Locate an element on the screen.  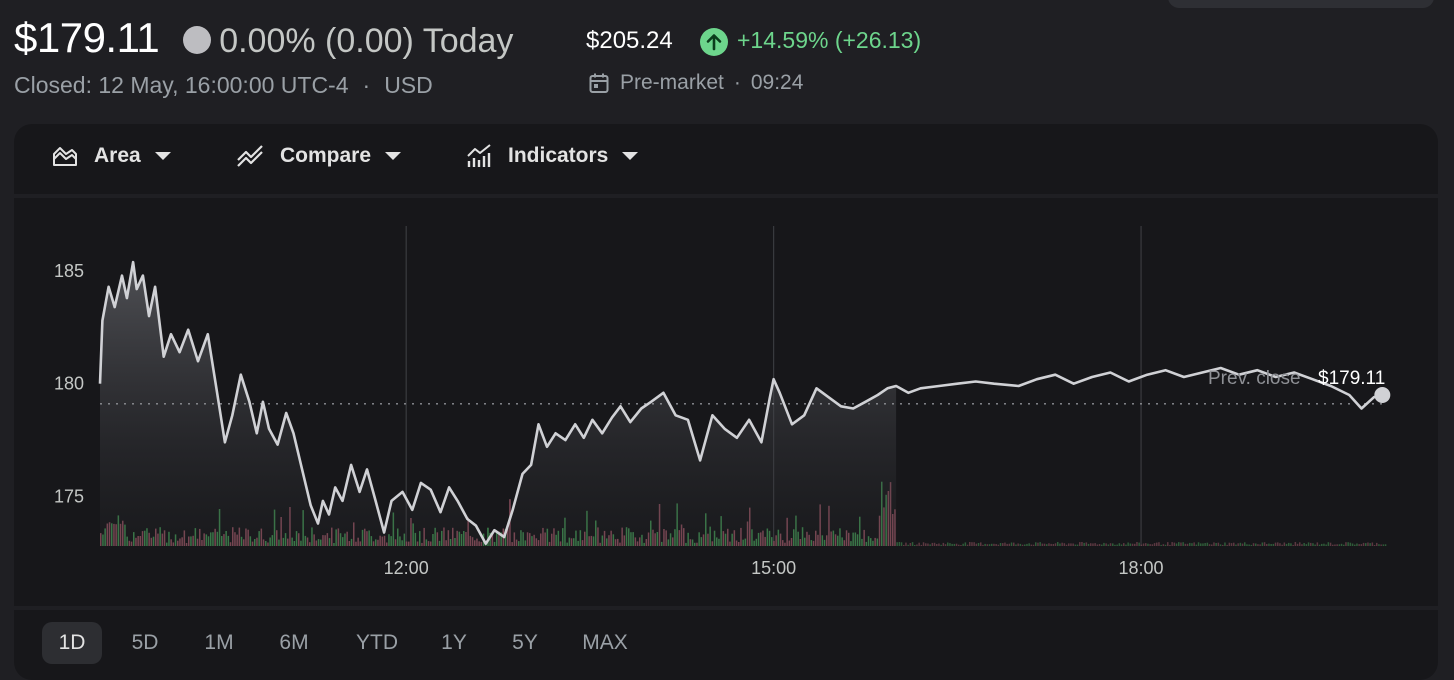
indicators-label: Indicators is located at coordinates (558, 155).